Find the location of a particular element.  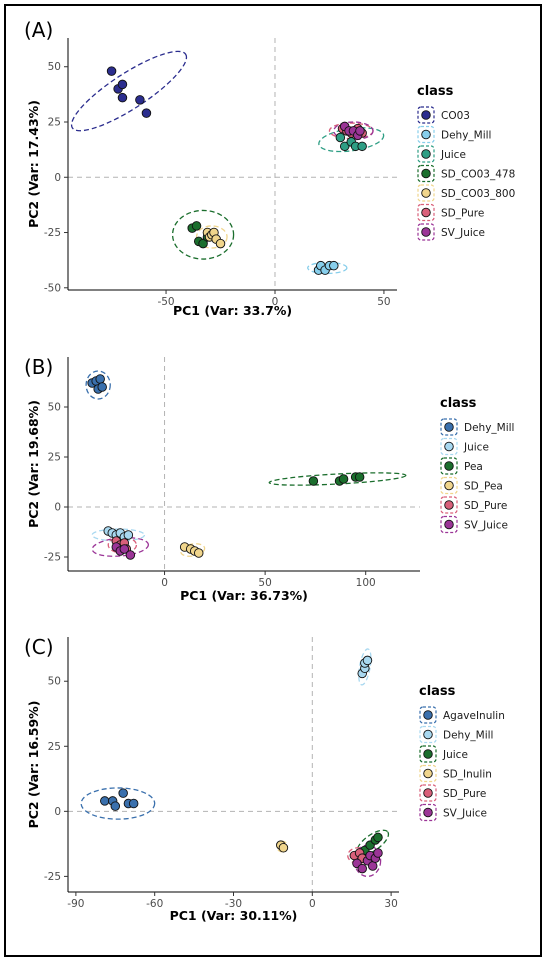

legend-label: SD_CO03_800 is located at coordinates (478, 194).